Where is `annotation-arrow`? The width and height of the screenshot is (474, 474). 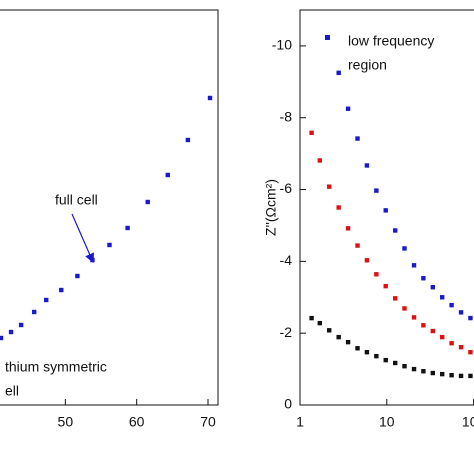
annotation-arrow is located at coordinates (83, 238).